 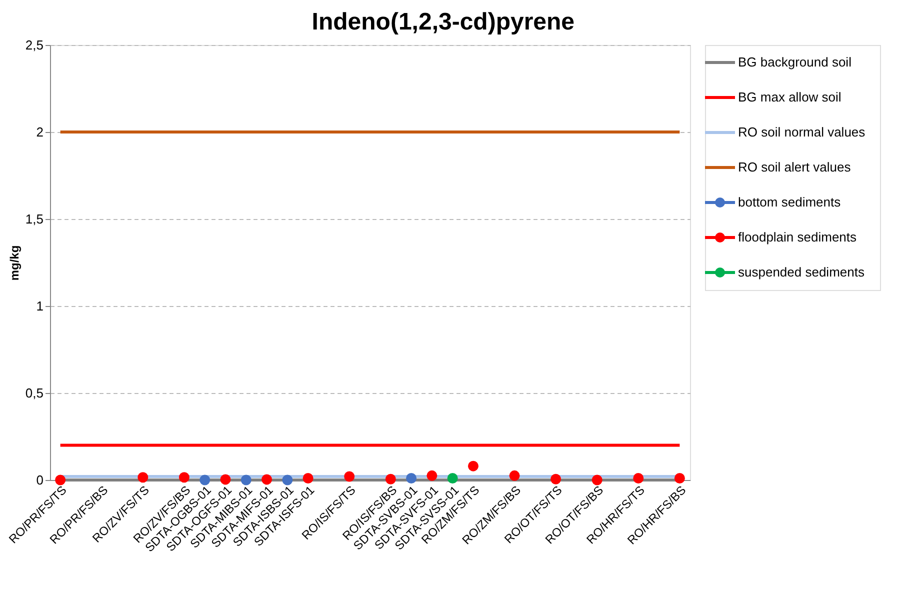 I want to click on y-tick-label: 2,5, so click(x=34, y=45).